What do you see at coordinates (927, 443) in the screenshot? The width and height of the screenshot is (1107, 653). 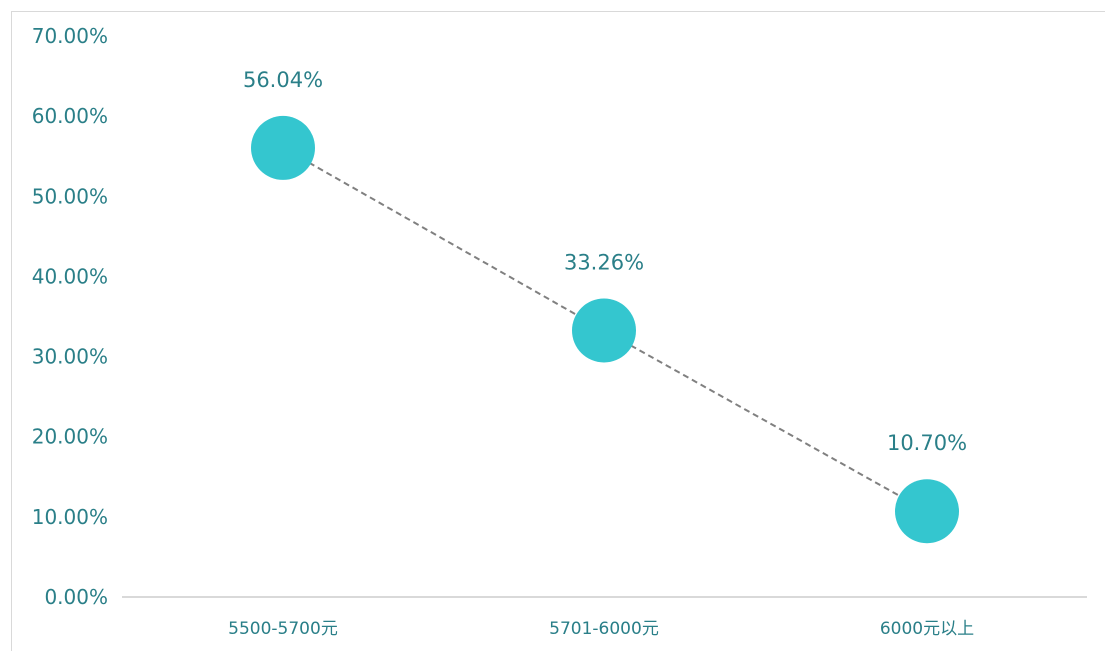 I see `data-label: 10.70%` at bounding box center [927, 443].